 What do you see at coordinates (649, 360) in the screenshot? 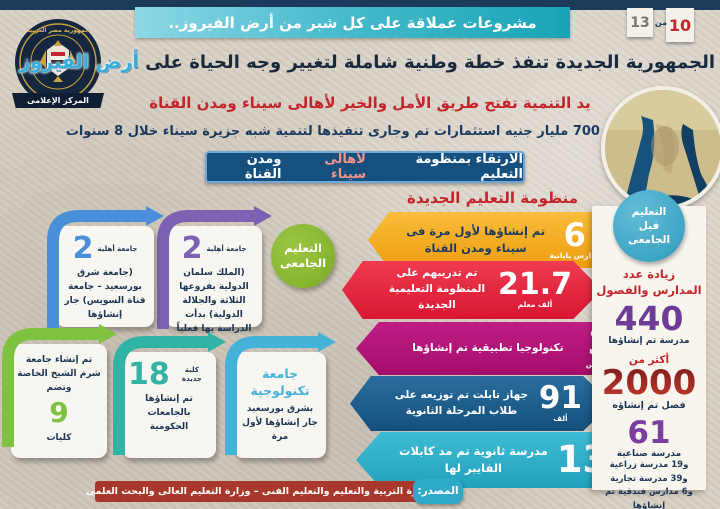
I see `stat-classes-prefix: أكثر من` at bounding box center [649, 360].